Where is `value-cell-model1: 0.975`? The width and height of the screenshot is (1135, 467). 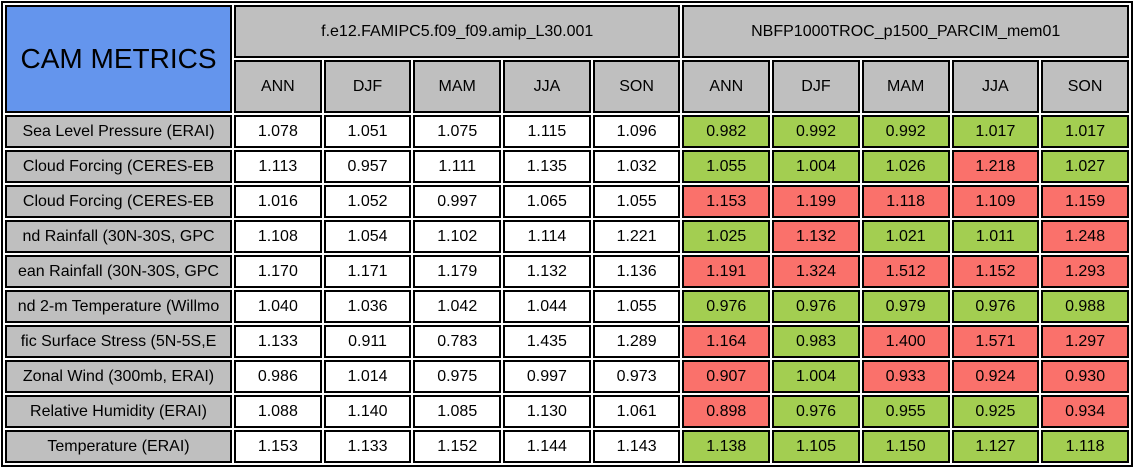 value-cell-model1: 0.975 is located at coordinates (457, 376).